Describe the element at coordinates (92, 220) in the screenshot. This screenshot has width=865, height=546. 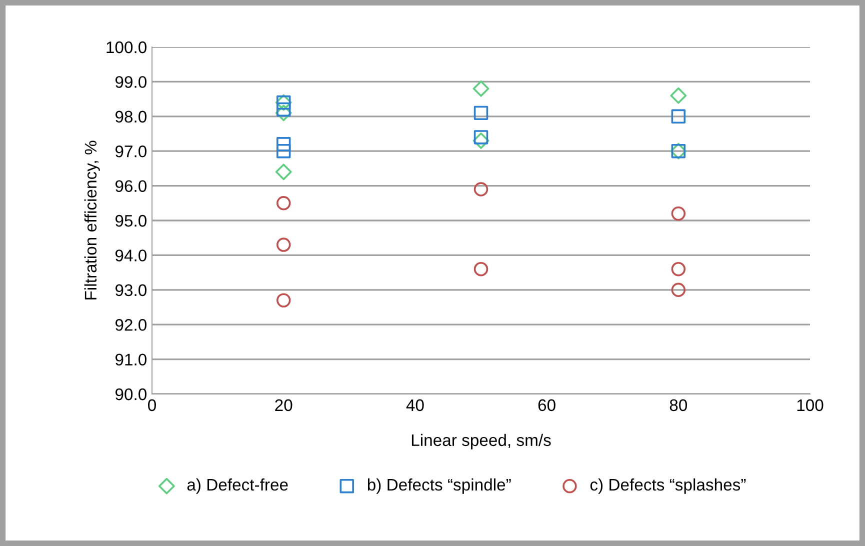
I see `y-axis-title: Filtration efficiency, %` at that location.